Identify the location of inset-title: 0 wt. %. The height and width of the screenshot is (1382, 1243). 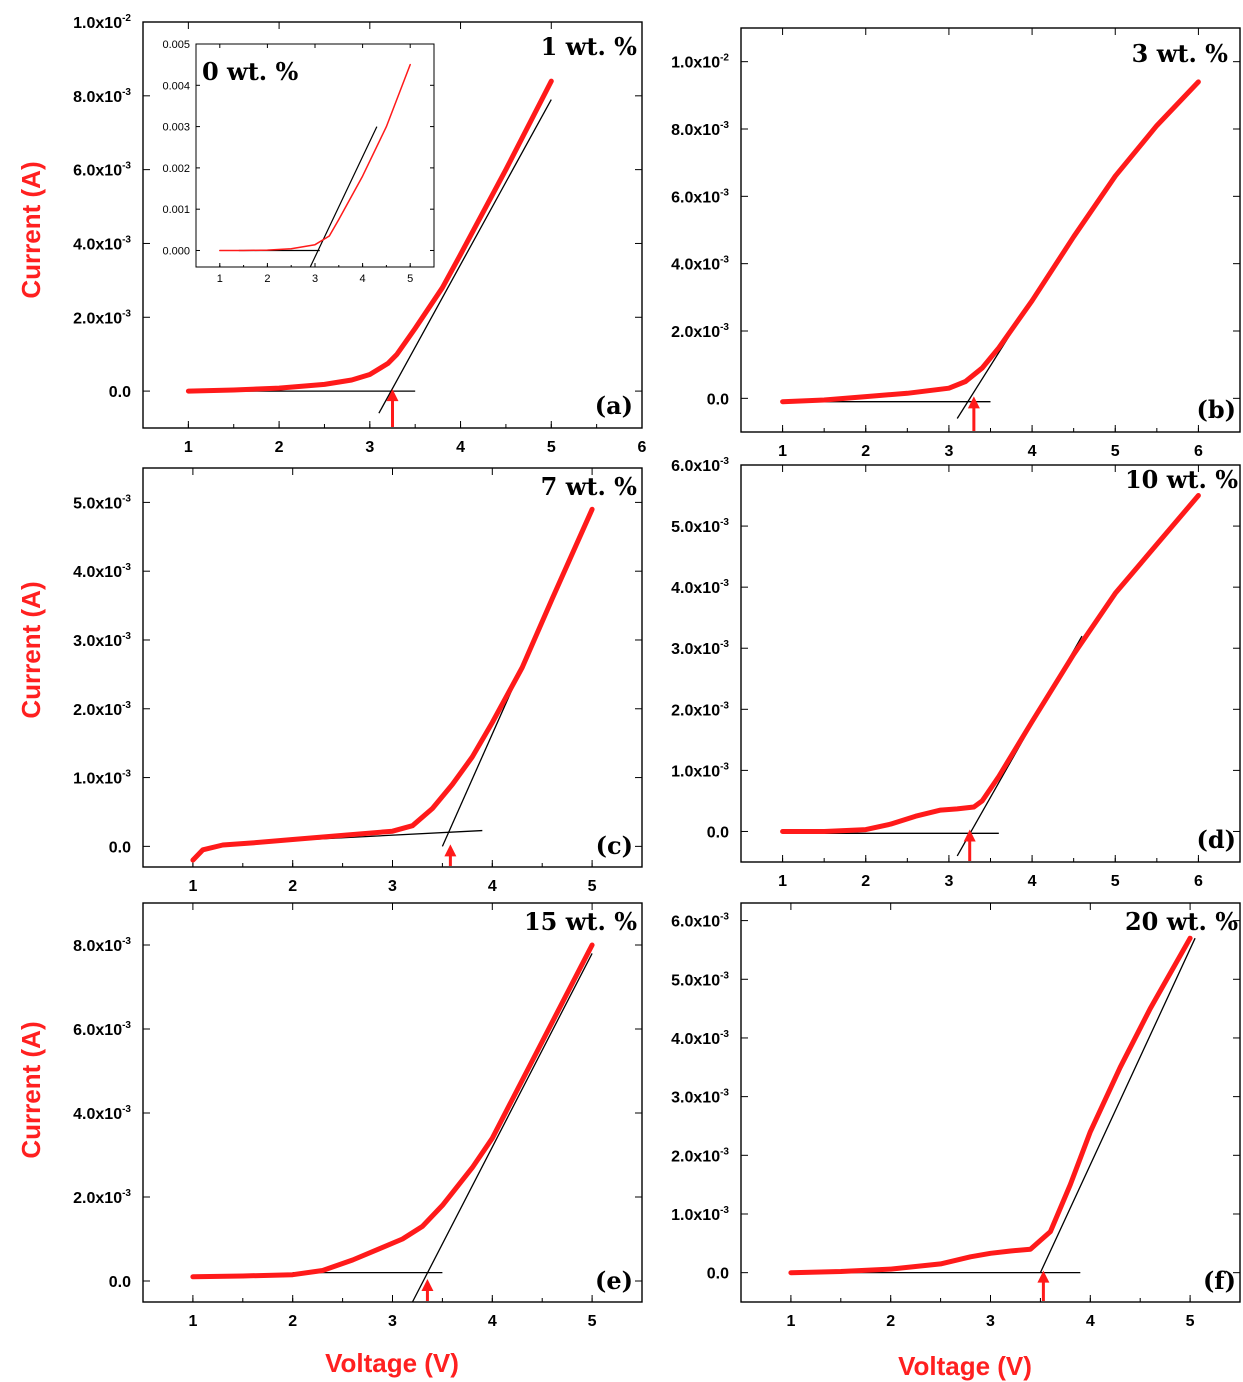
(250, 71).